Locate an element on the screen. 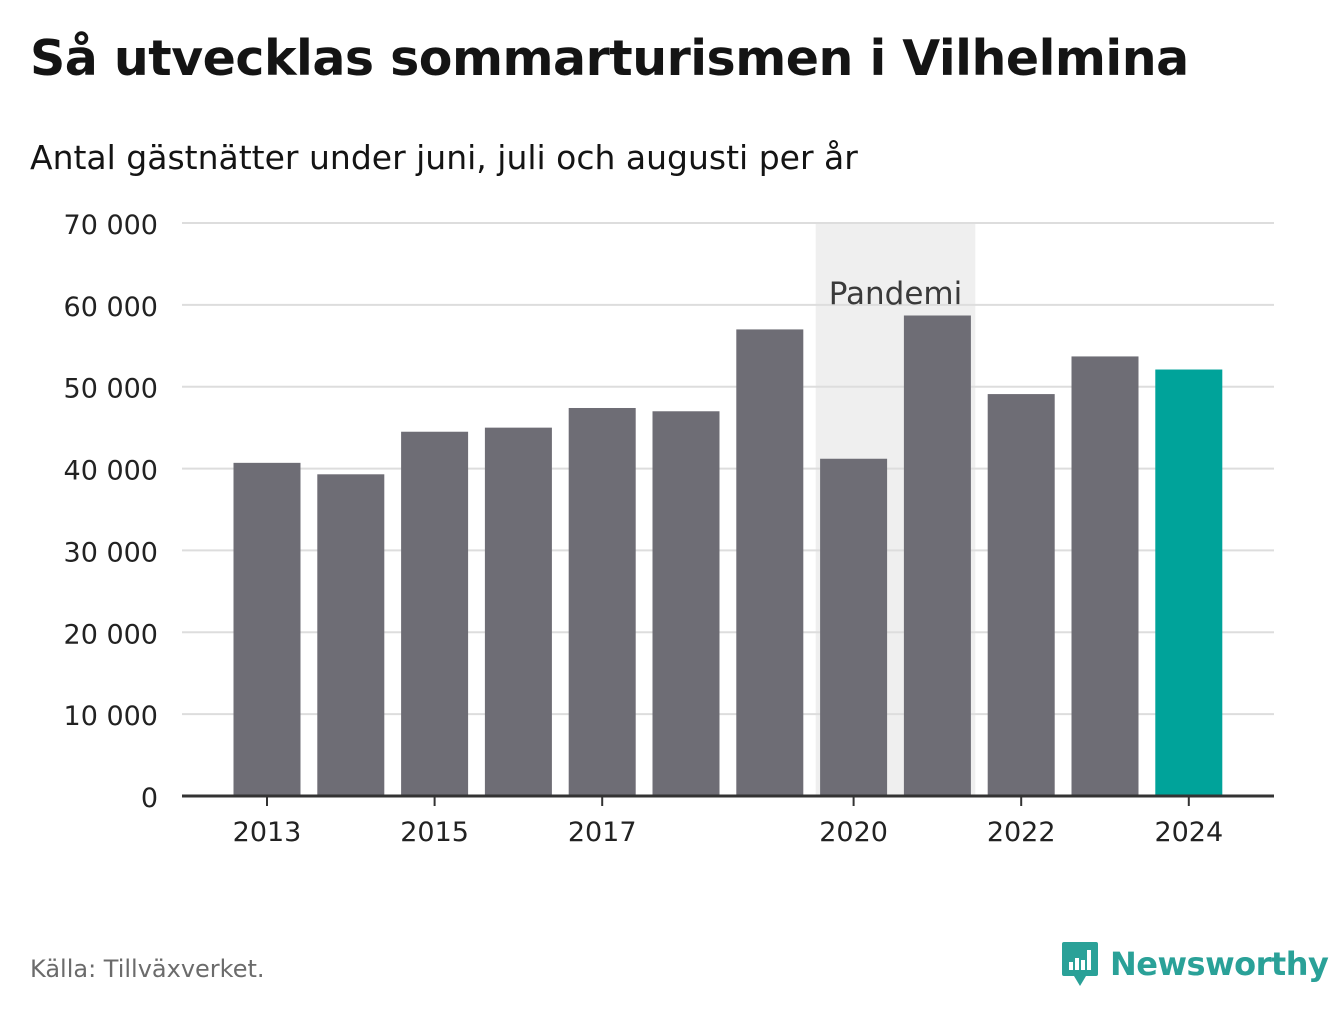 The height and width of the screenshot is (1020, 1340). brand-logo: Newsworthy is located at coordinates (1194, 964).